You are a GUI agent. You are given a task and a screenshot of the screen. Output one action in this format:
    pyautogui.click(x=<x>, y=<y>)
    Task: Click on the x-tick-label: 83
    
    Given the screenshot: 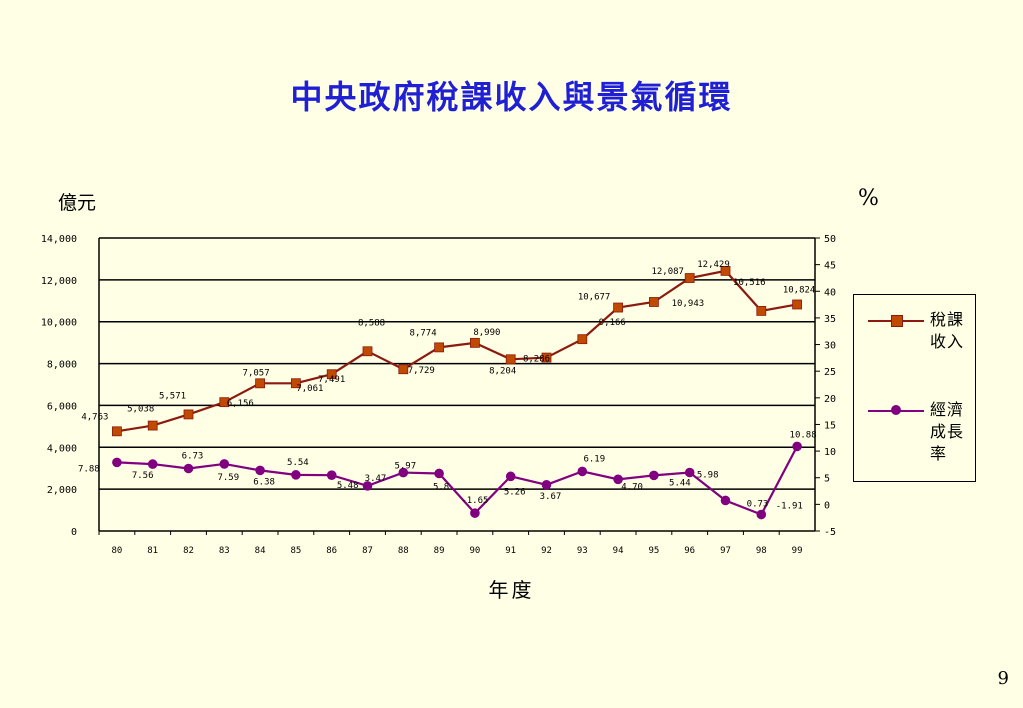 What is the action you would take?
    pyautogui.click(x=224, y=551)
    